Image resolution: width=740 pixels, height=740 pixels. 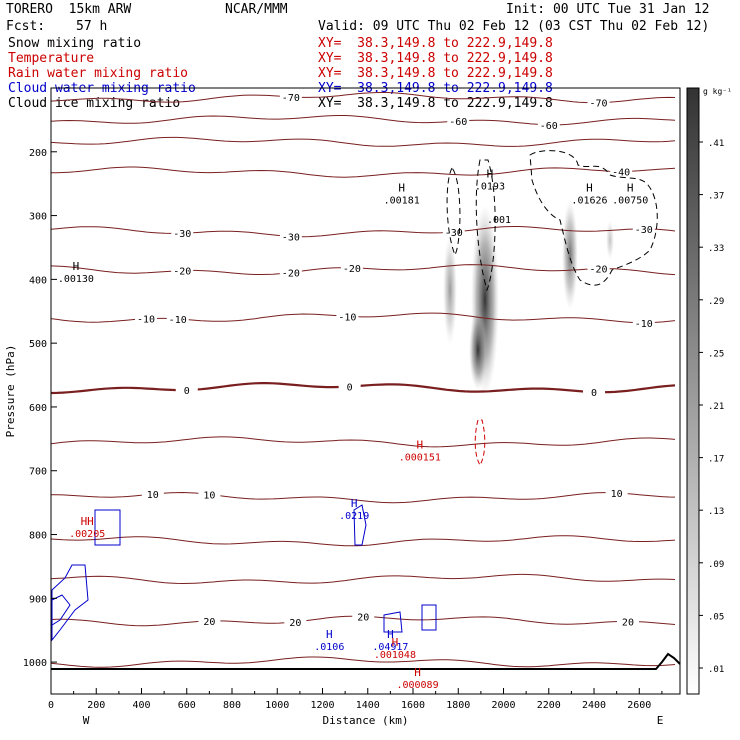 I want to click on colorbar-tick-label: .33, so click(x=716, y=249).